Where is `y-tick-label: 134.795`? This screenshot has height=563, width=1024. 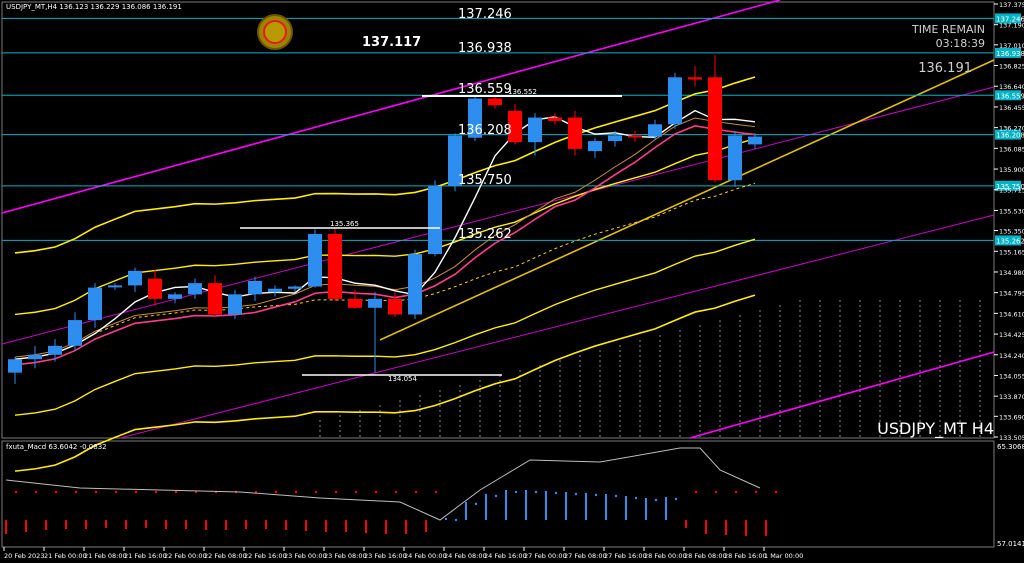
y-tick-label: 134.795 is located at coordinates (1011, 294).